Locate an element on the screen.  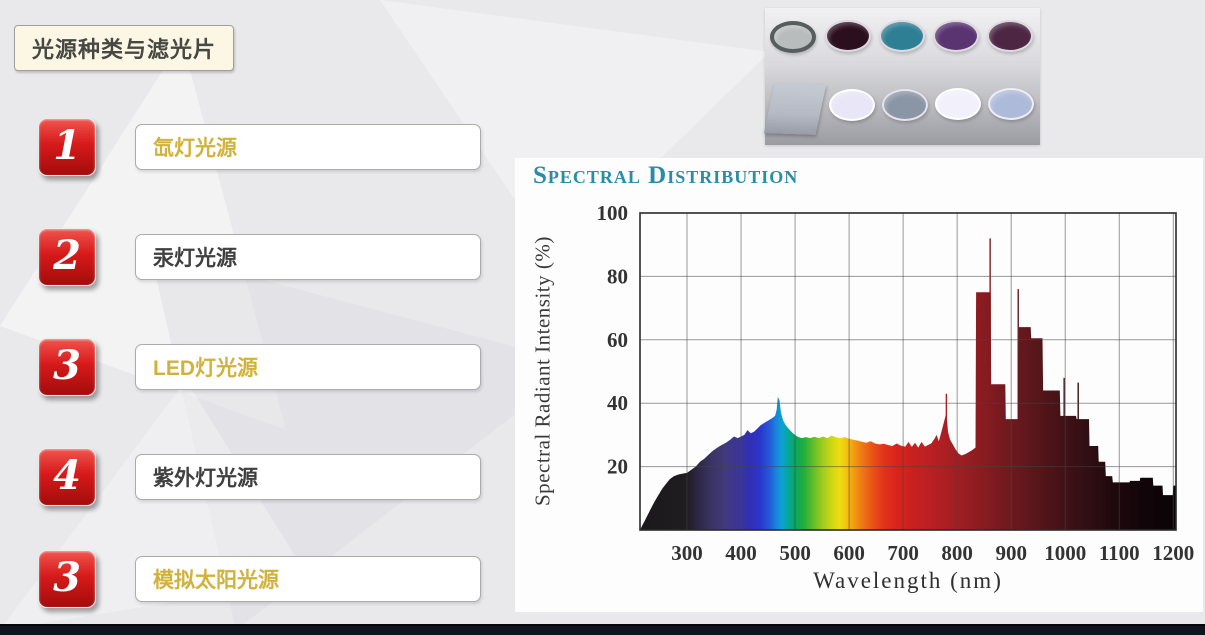
svg-text: 1100 is located at coordinates (1119, 553).